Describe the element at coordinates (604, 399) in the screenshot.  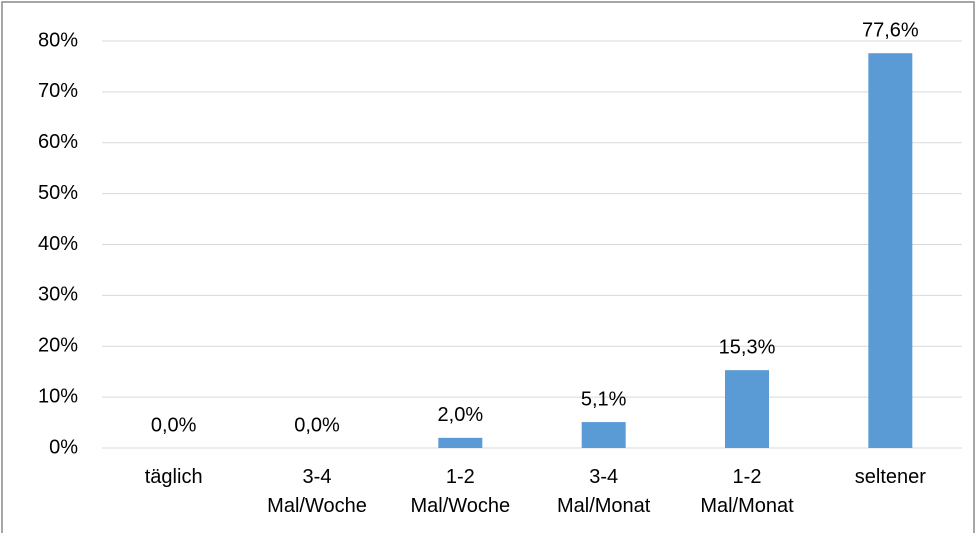
I see `data-label: 5,1%` at that location.